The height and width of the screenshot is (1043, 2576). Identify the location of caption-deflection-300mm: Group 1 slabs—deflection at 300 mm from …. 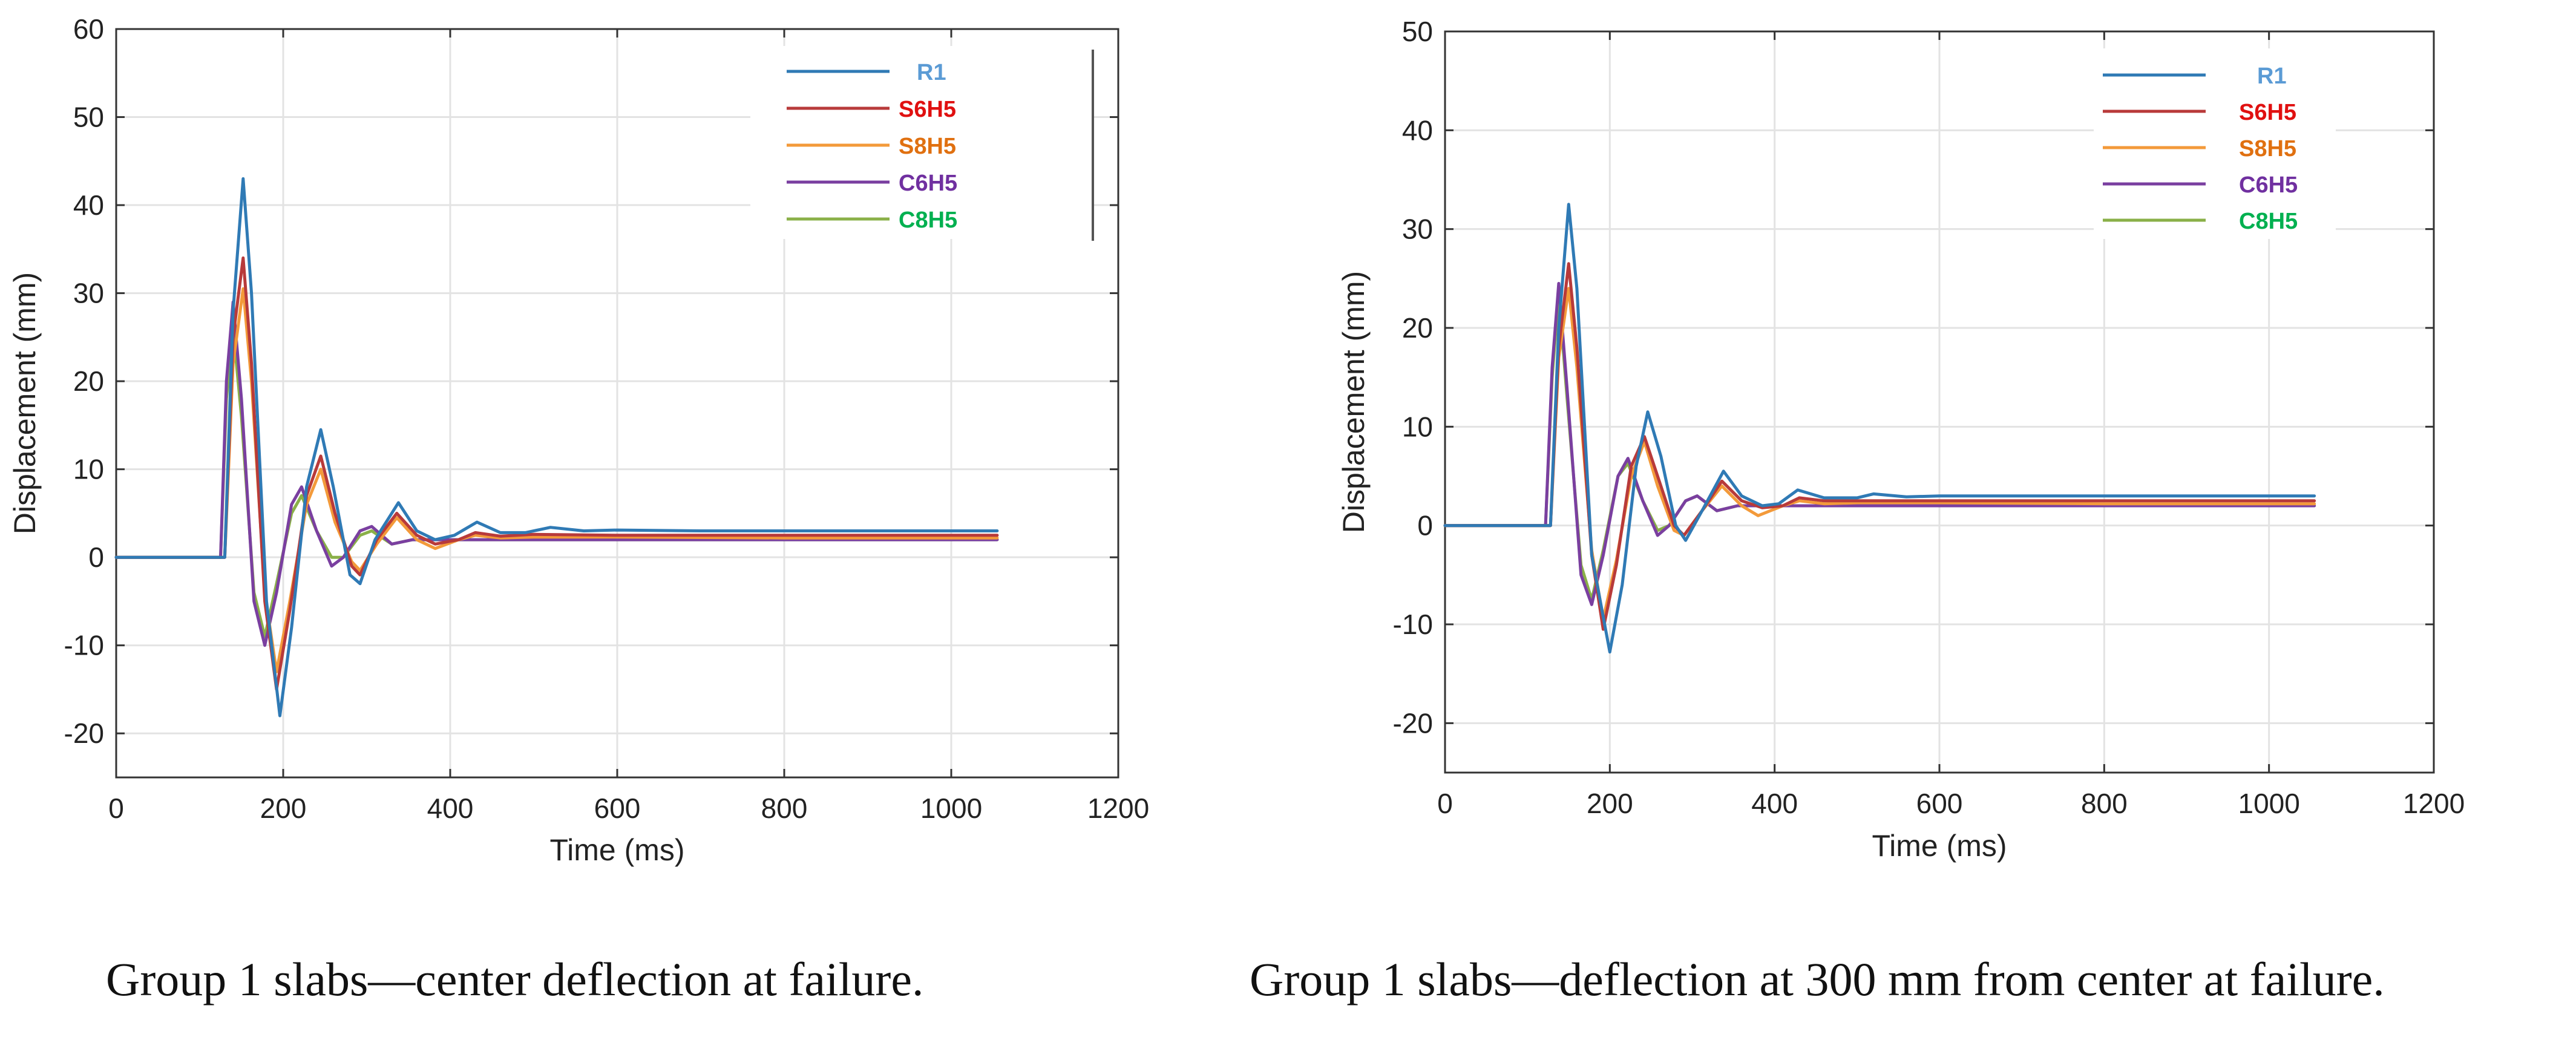
(1817, 979).